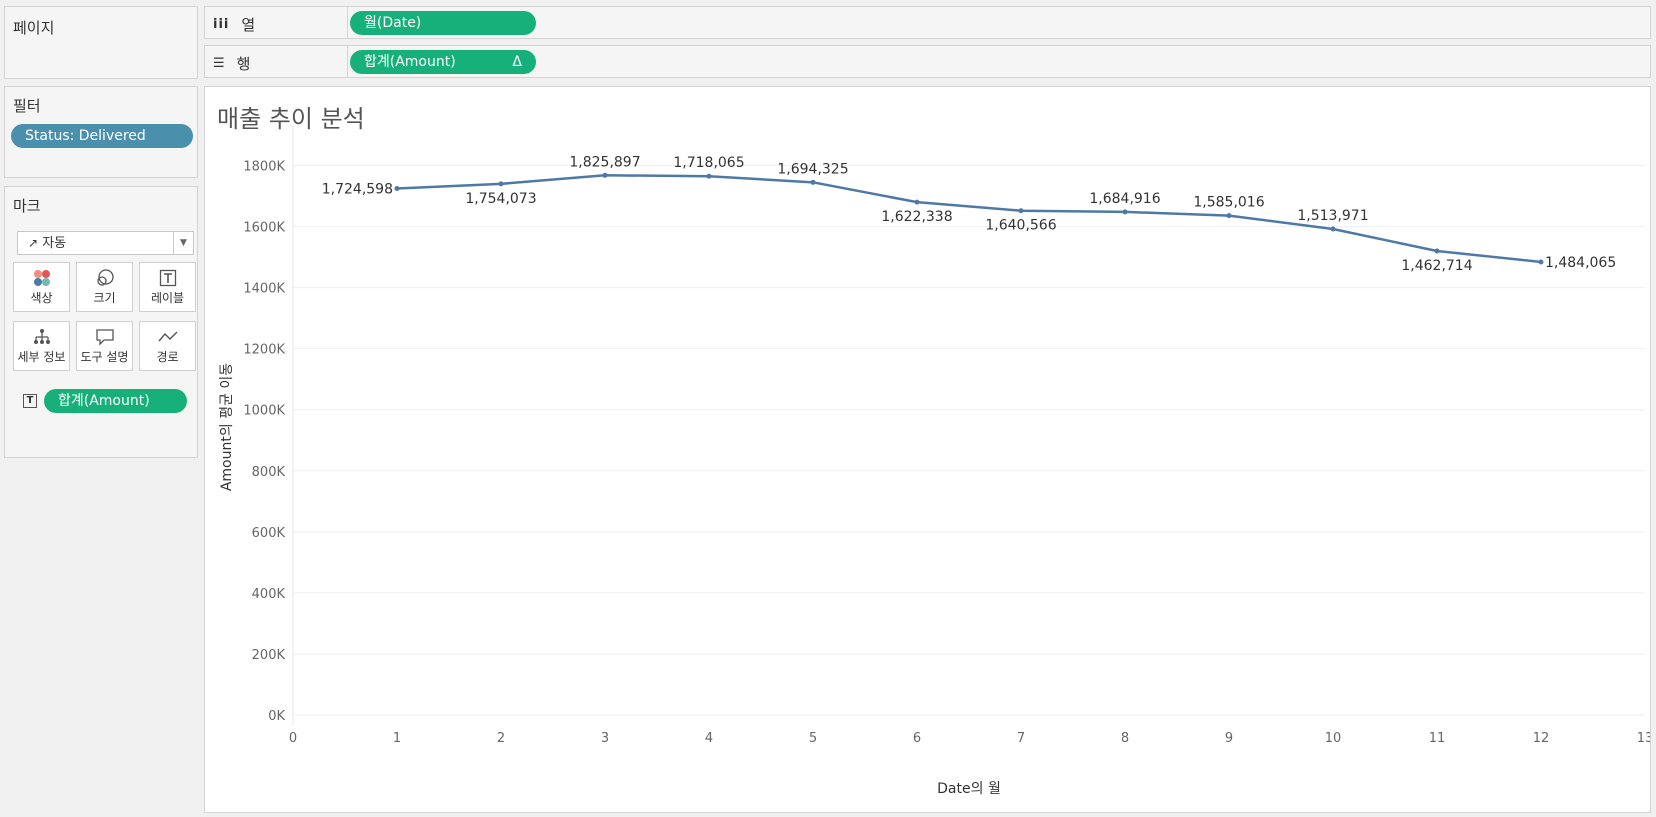 The image size is (1656, 817). Describe the element at coordinates (397, 738) in the screenshot. I see `x-tick-label: 1` at that location.